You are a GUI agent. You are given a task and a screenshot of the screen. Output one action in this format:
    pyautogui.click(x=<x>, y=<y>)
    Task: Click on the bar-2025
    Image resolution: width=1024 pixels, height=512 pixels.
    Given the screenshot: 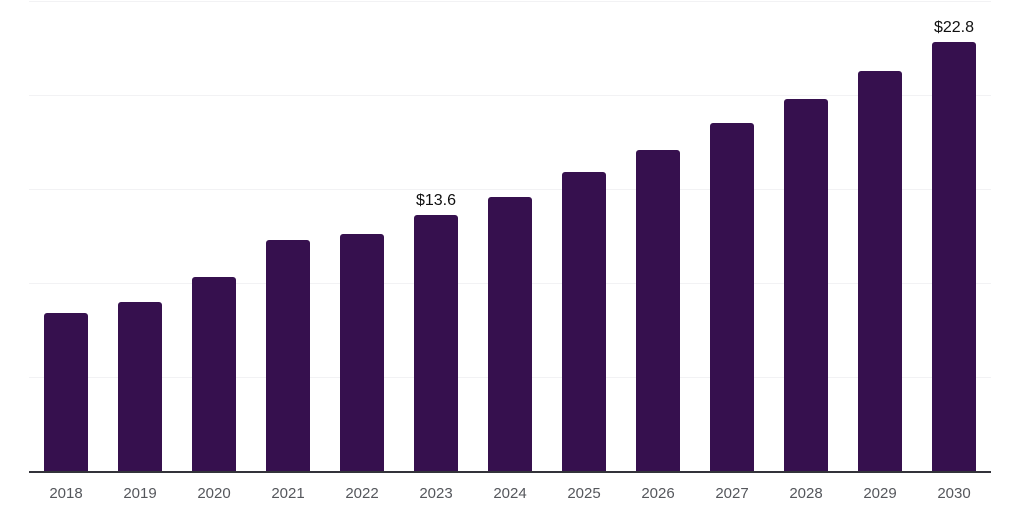 What is the action you would take?
    pyautogui.click(x=584, y=321)
    